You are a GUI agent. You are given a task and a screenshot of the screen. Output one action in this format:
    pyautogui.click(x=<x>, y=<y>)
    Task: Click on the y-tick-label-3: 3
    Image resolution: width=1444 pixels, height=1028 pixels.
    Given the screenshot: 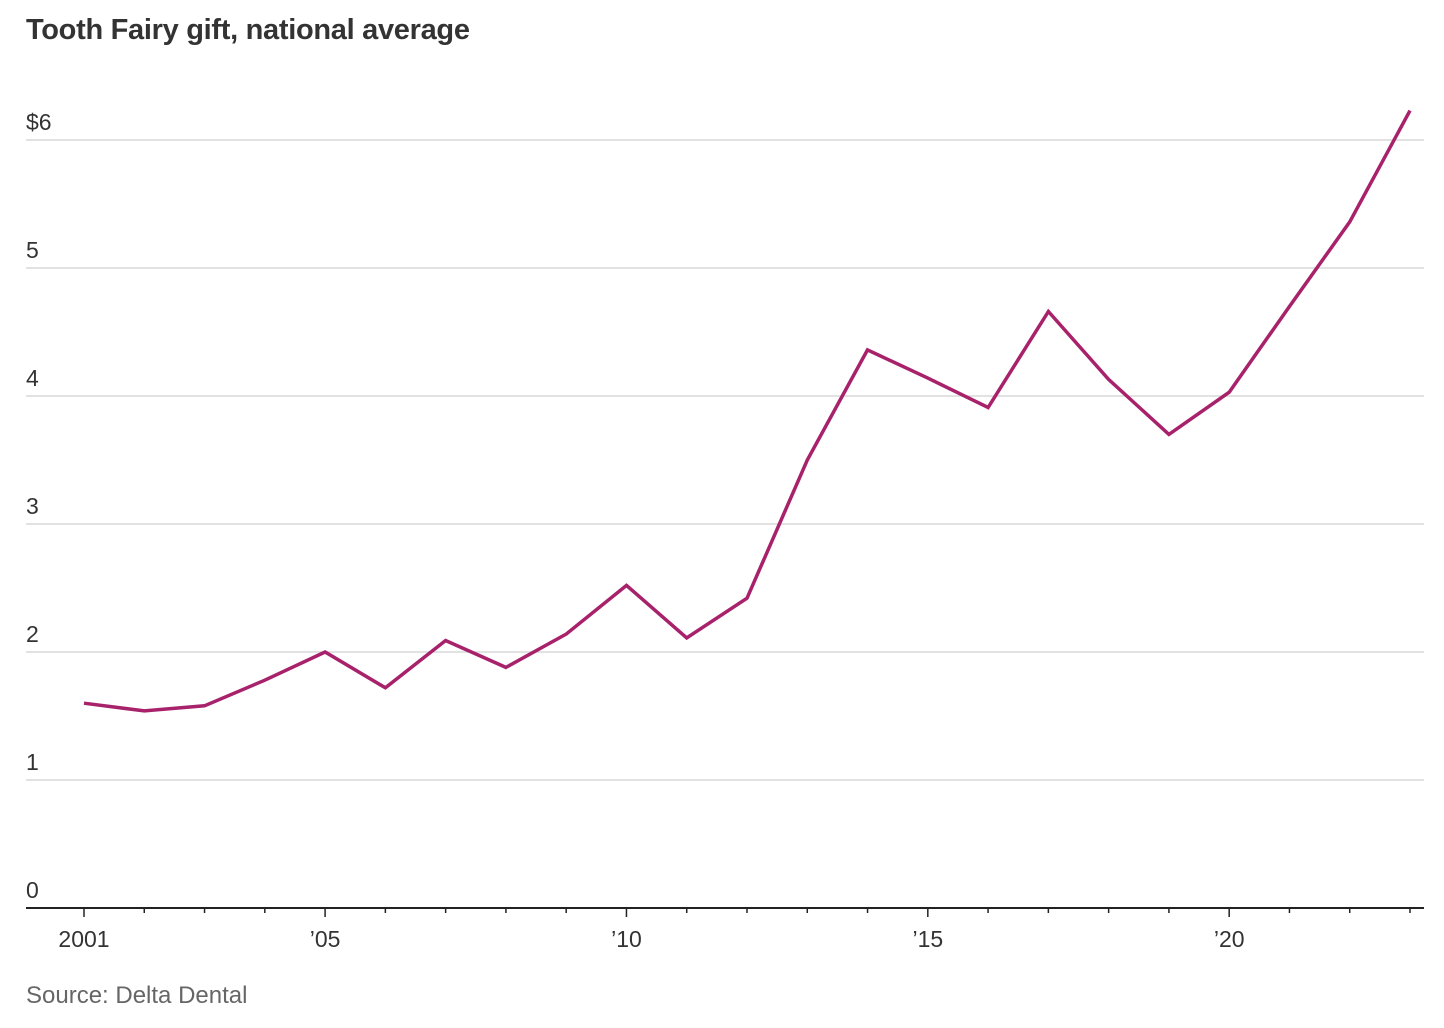 What is the action you would take?
    pyautogui.click(x=32, y=506)
    